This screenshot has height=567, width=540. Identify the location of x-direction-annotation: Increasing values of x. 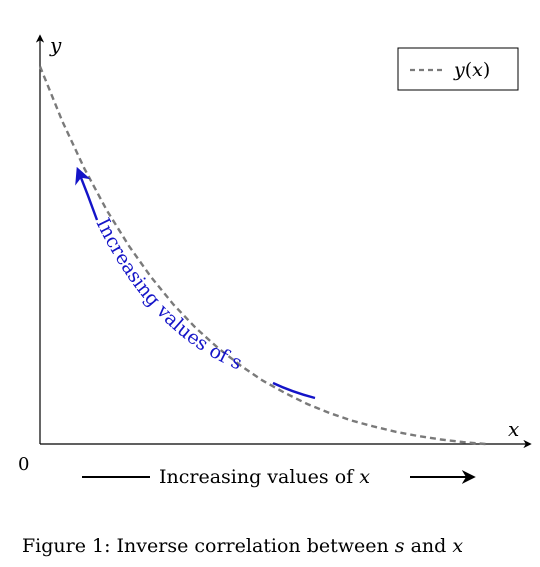
(279, 477).